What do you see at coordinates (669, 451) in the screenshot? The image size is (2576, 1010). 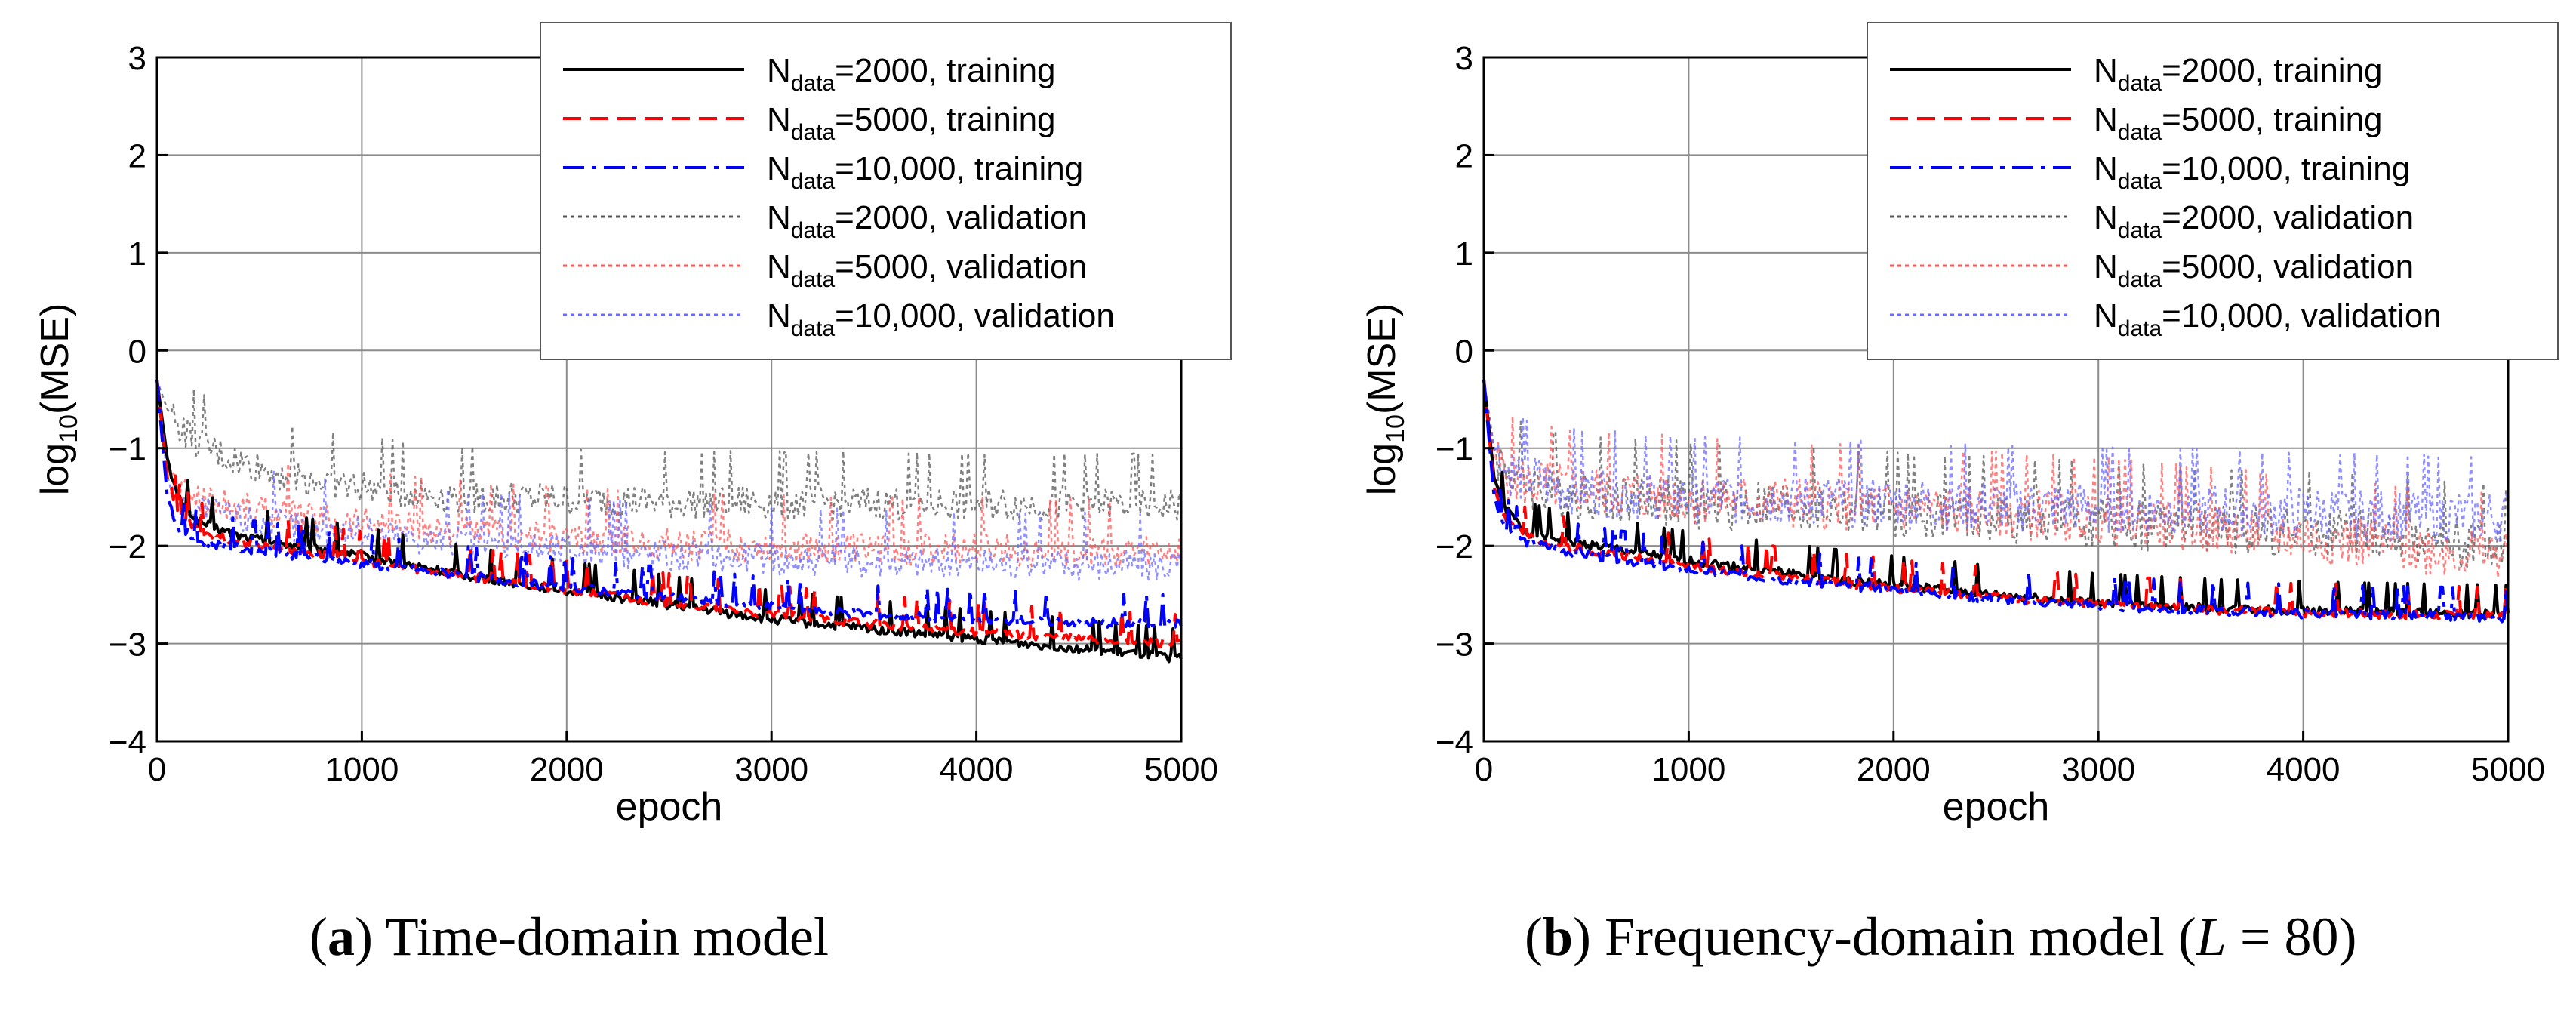 I see `series-line-validation-2000` at bounding box center [669, 451].